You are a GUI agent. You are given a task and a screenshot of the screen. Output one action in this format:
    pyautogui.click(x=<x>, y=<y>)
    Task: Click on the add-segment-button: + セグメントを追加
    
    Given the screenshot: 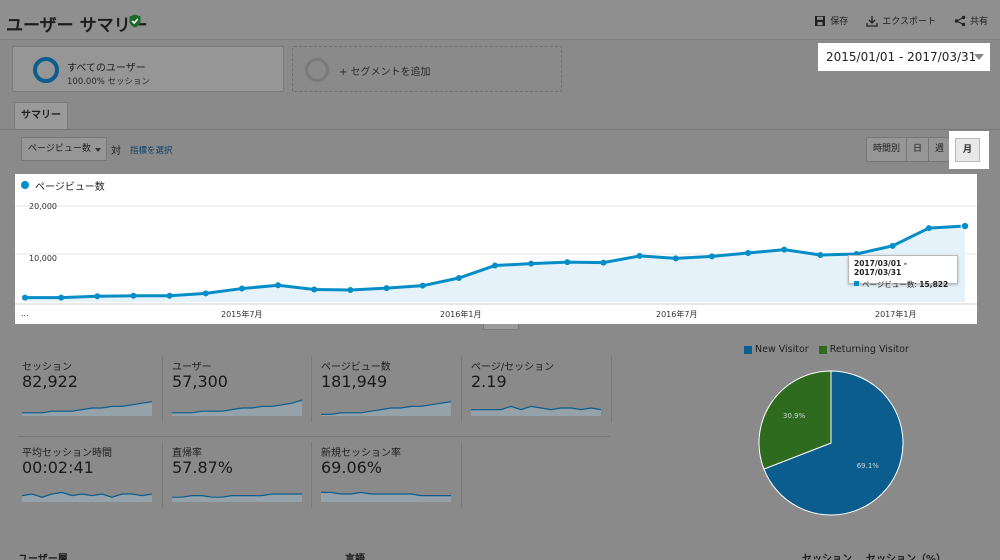 What is the action you would take?
    pyautogui.click(x=427, y=69)
    